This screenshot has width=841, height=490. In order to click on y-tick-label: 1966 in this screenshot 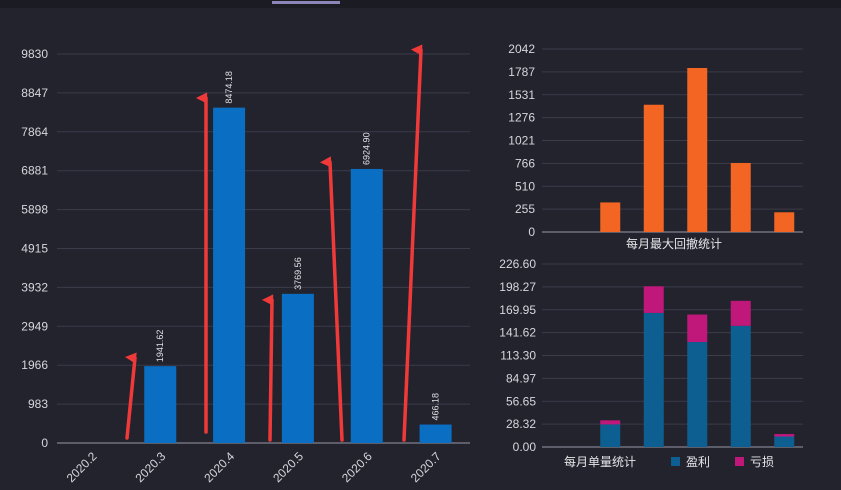, I will do `click(34, 365)`.